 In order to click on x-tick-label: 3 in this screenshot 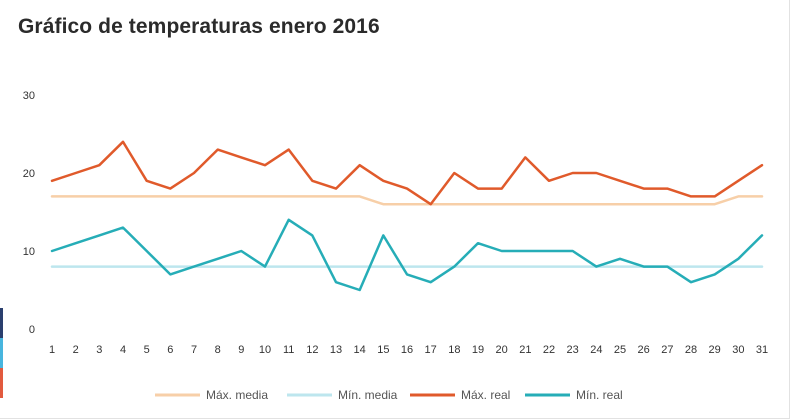, I will do `click(99, 350)`.